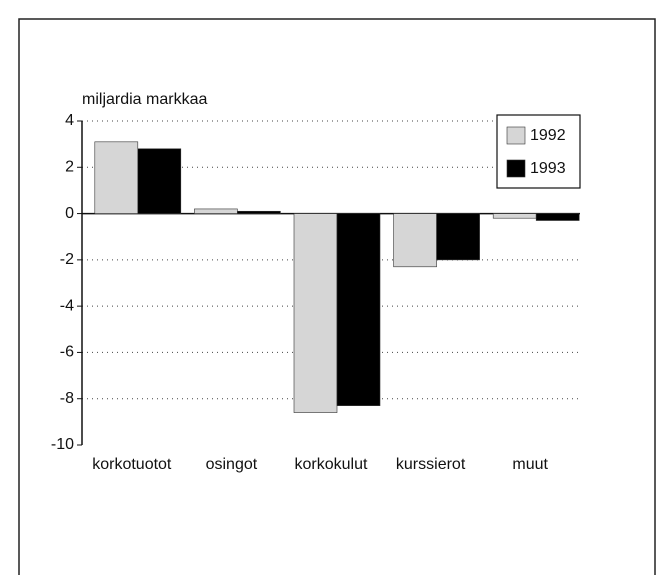 The height and width of the screenshot is (575, 671). What do you see at coordinates (530, 464) in the screenshot?
I see `x-tick-label: muut` at bounding box center [530, 464].